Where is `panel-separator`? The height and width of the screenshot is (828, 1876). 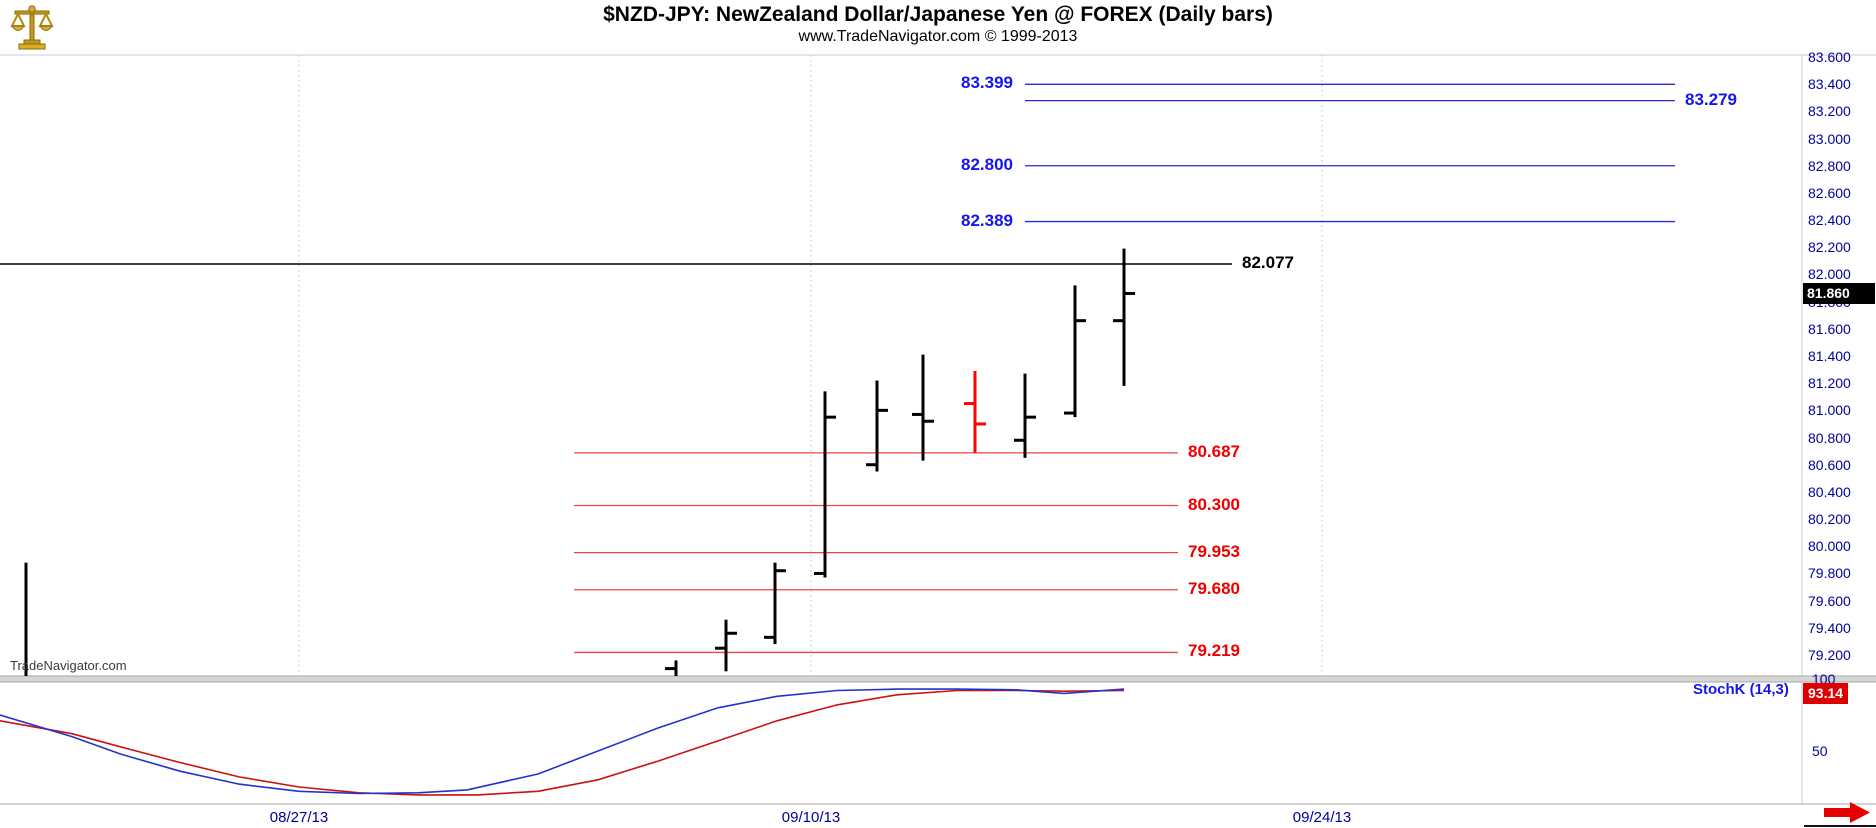 panel-separator is located at coordinates (938, 679).